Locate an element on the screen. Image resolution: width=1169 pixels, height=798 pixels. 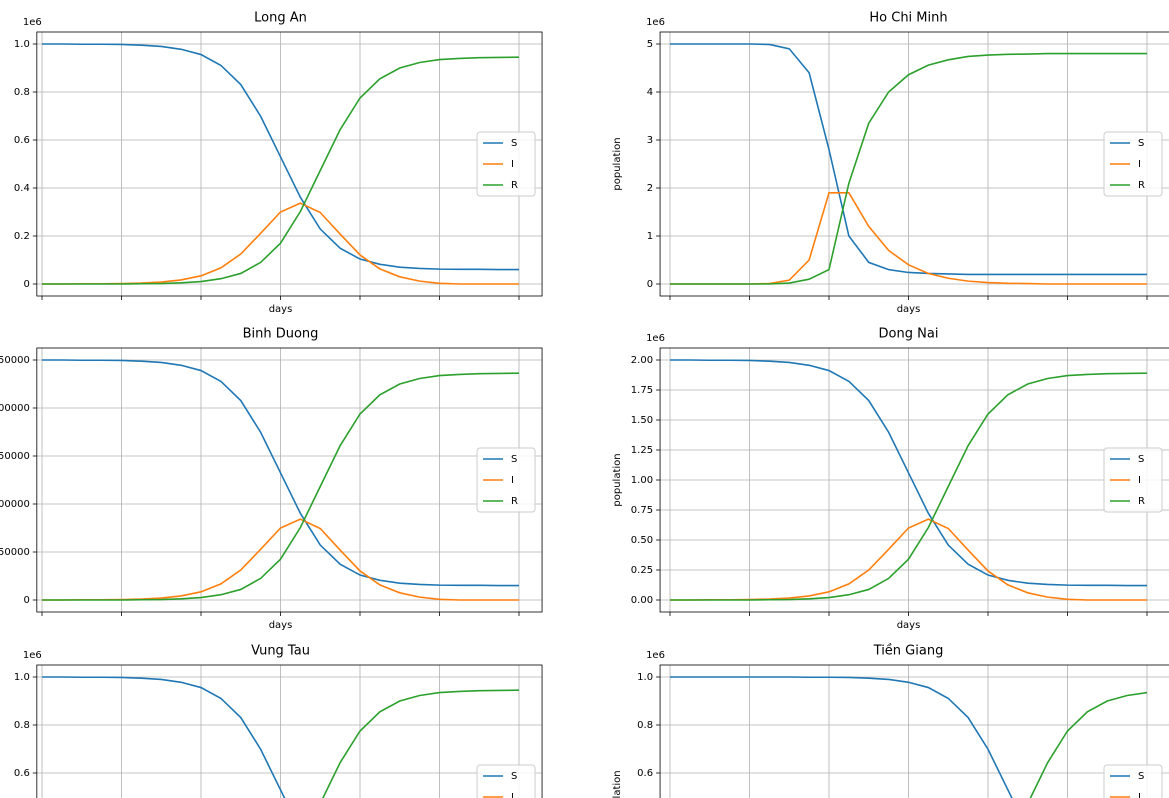
y-tick-label: 200000 is located at coordinates (15, 408).